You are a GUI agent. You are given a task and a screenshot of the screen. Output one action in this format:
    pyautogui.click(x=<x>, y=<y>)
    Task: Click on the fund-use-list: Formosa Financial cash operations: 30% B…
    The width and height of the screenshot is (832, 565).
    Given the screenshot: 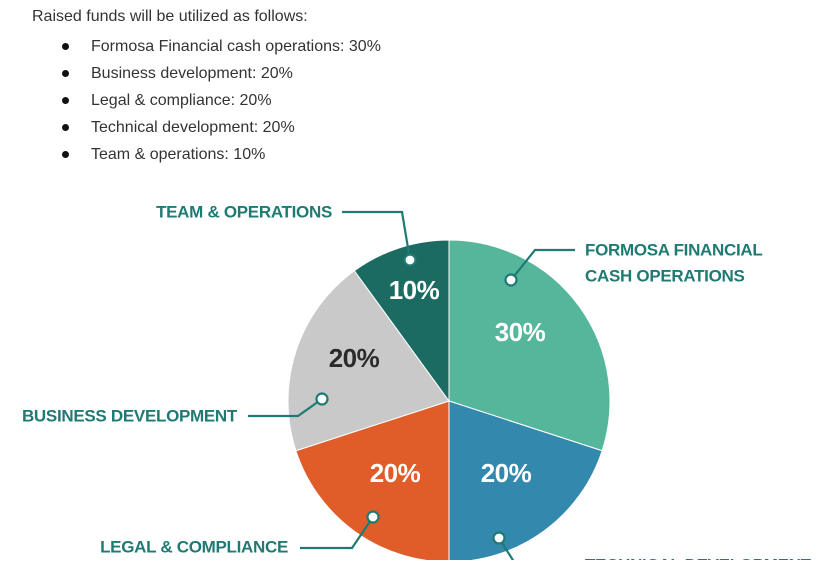 What is the action you would take?
    pyautogui.click(x=220, y=100)
    